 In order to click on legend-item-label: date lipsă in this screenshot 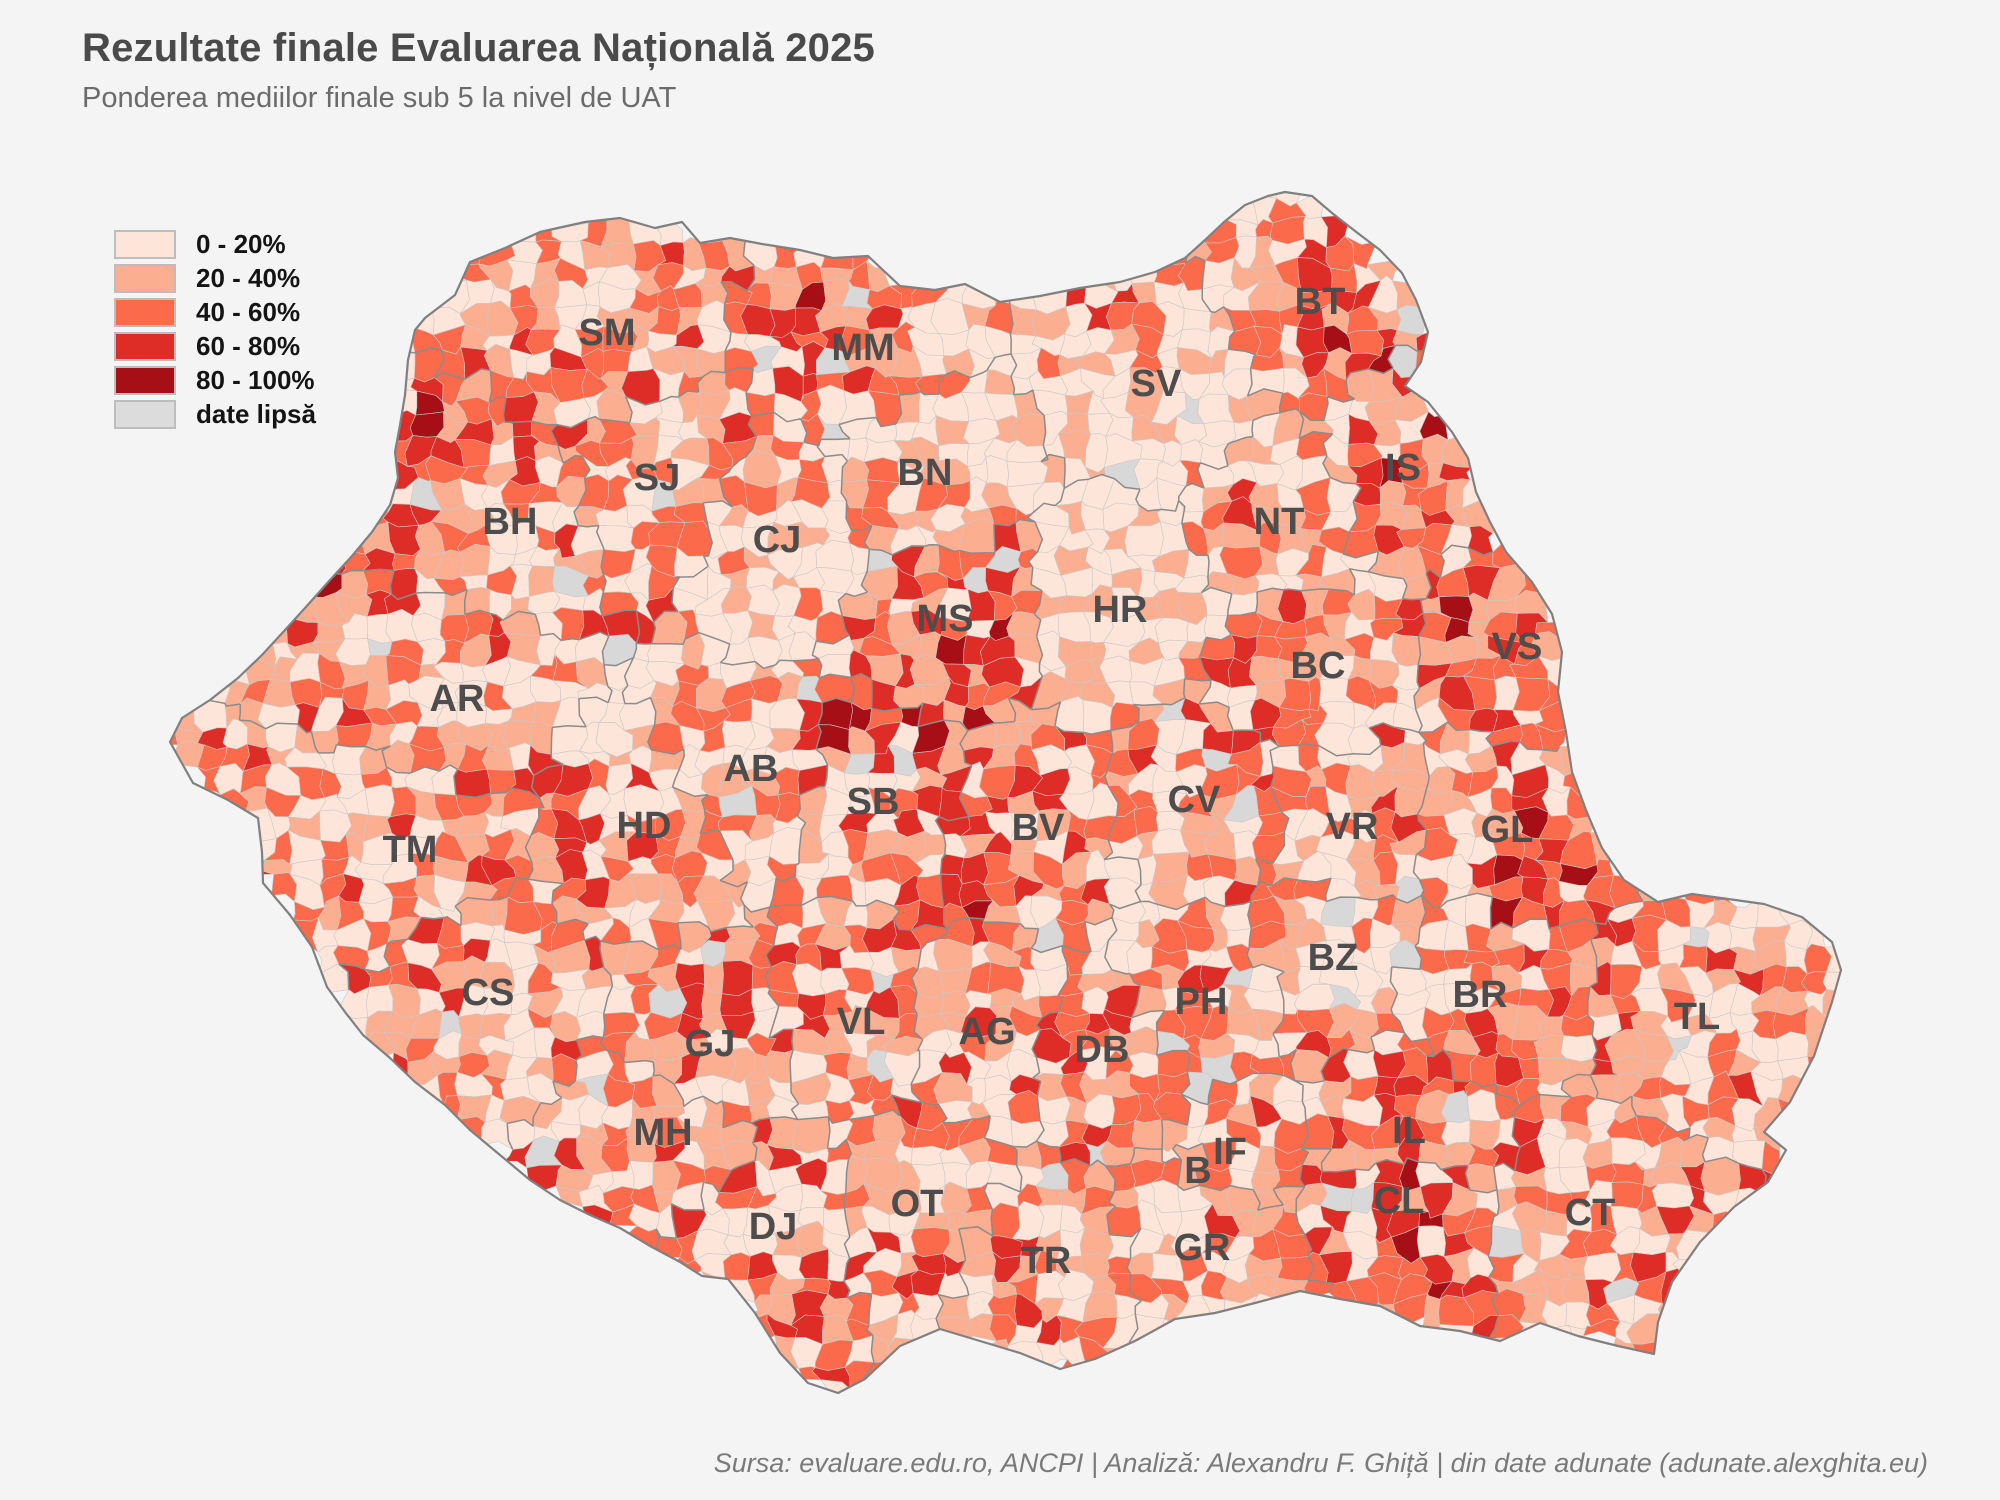, I will do `click(256, 413)`.